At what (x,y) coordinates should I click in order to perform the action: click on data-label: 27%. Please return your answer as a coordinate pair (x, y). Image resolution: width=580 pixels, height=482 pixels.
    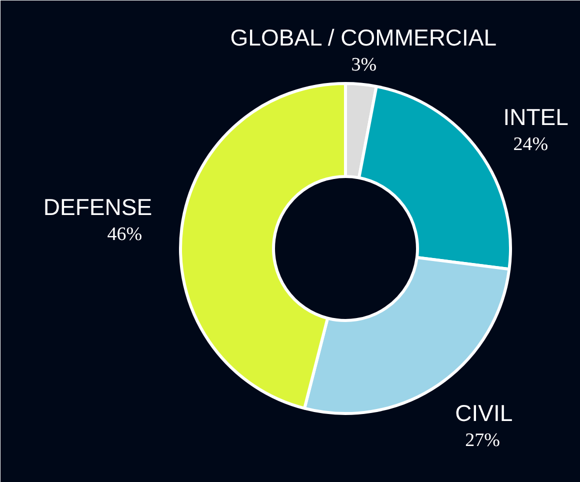
    Looking at the image, I should click on (482, 440).